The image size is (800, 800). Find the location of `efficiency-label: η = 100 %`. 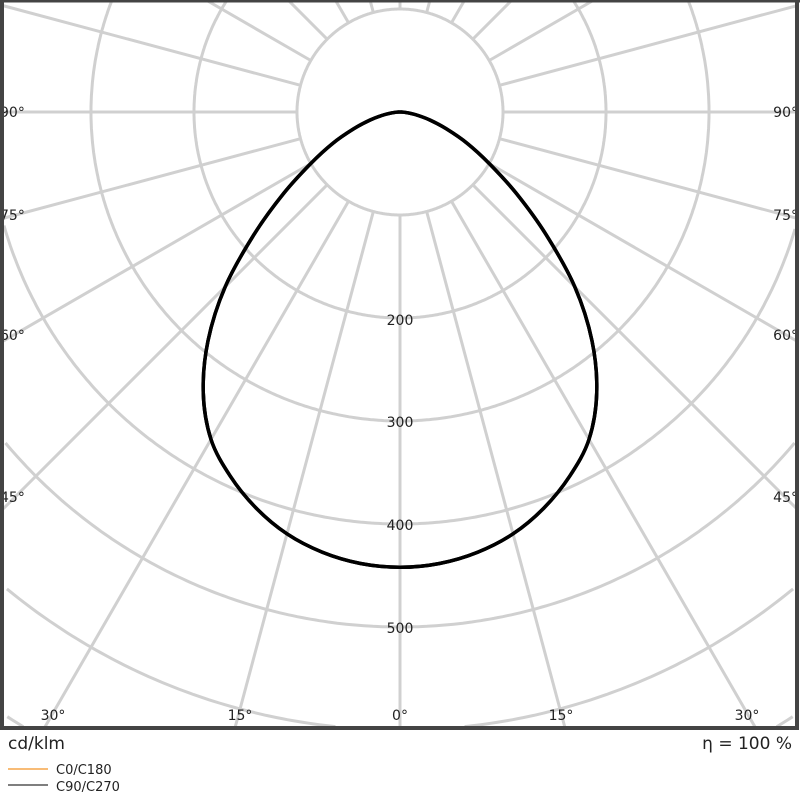

efficiency-label: η = 100 % is located at coordinates (747, 744).